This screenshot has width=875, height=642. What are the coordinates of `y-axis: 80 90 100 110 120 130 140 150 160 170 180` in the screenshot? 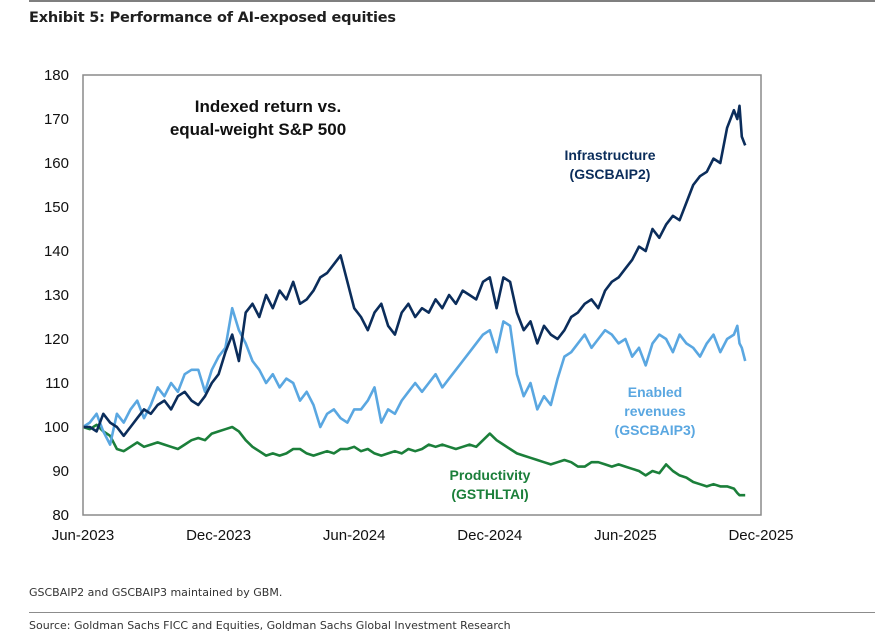 It's located at (56, 295).